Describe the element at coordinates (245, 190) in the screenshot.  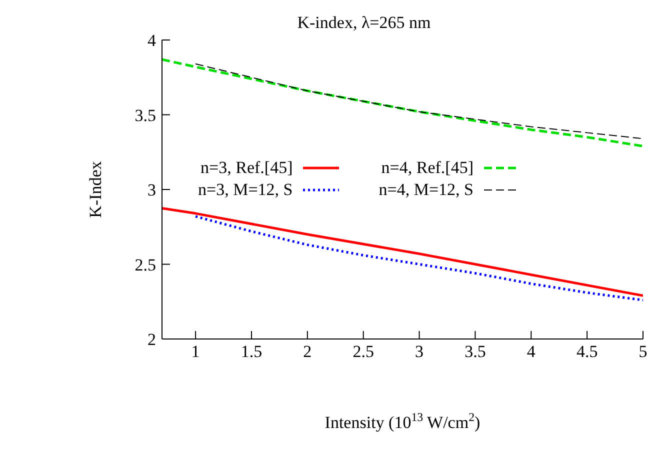
I see `legend-label: n=3, M=12, S` at that location.